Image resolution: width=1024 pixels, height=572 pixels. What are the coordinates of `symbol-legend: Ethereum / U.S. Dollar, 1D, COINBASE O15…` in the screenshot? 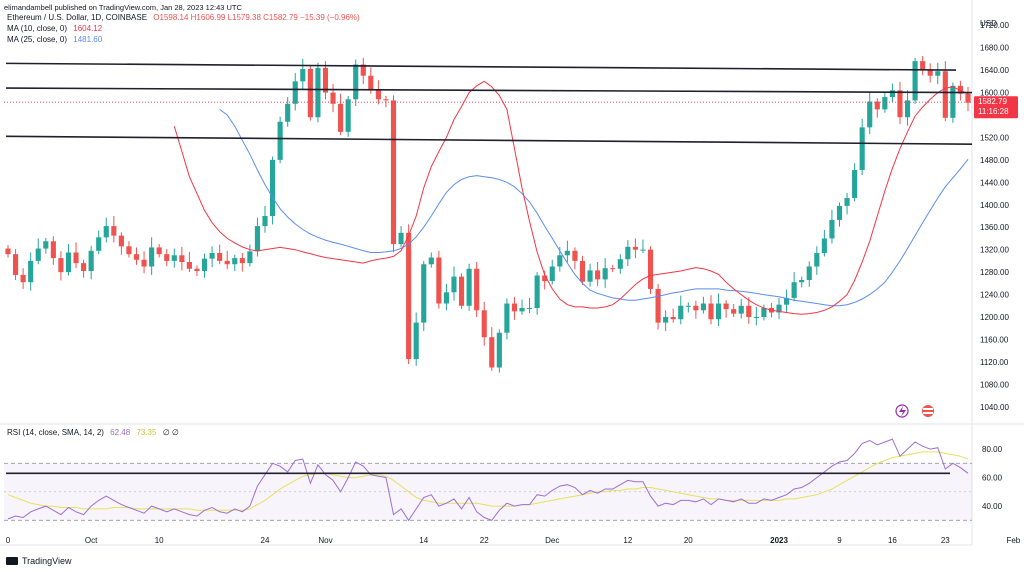 It's located at (183, 17).